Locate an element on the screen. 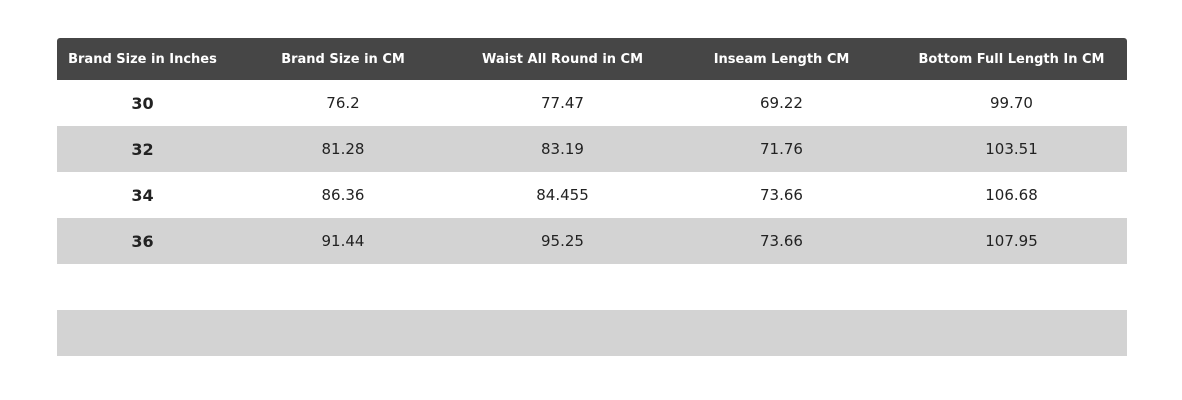  measure-cell: 106.68 is located at coordinates (1011, 195).